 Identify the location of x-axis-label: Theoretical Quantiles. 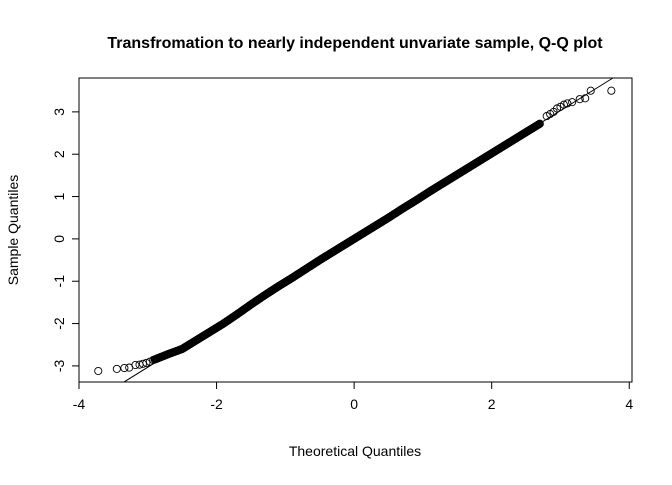
(355, 451).